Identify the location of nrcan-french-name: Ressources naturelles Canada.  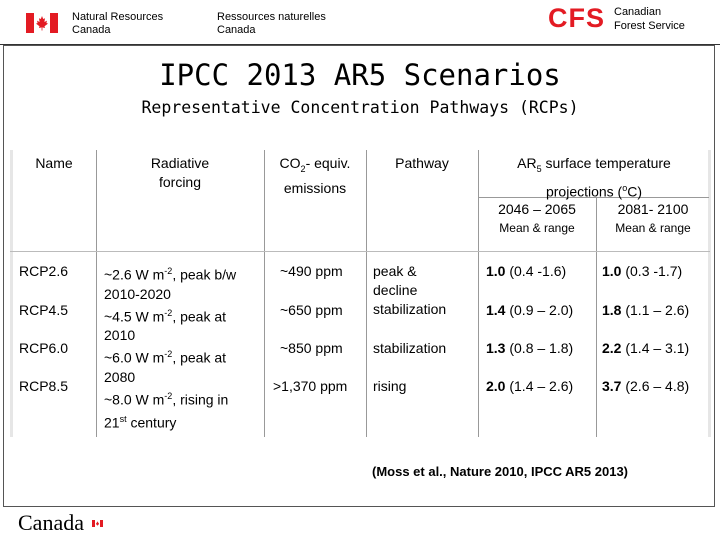
(271, 23).